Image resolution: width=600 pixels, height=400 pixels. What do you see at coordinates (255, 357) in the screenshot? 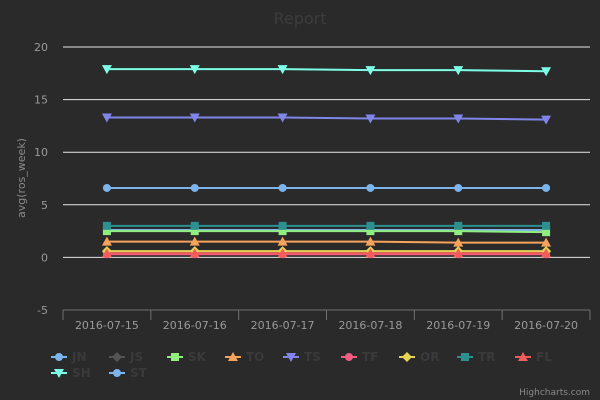
I see `legend-label: TO` at bounding box center [255, 357].